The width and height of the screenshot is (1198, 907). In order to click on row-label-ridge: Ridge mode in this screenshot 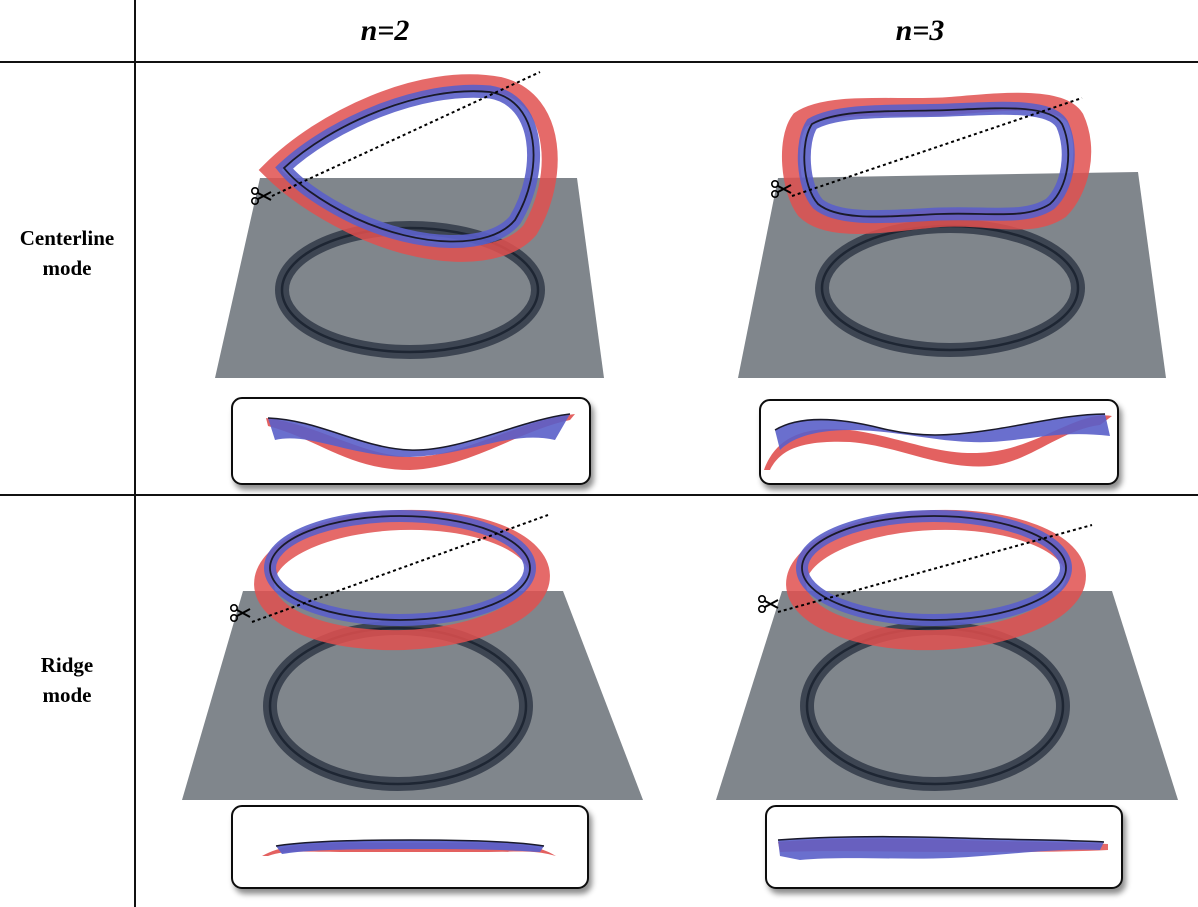, I will do `click(67, 680)`.